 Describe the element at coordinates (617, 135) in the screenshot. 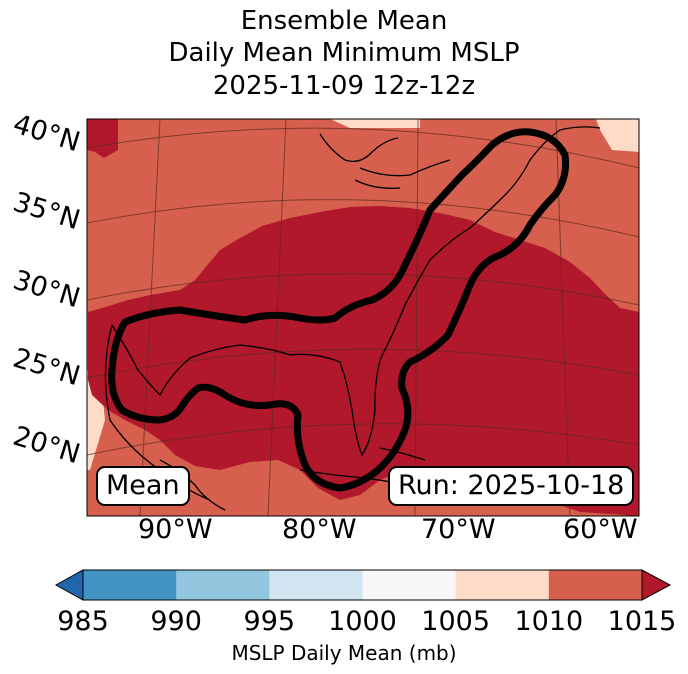

I see `mslp-1005-1010-northeast` at that location.